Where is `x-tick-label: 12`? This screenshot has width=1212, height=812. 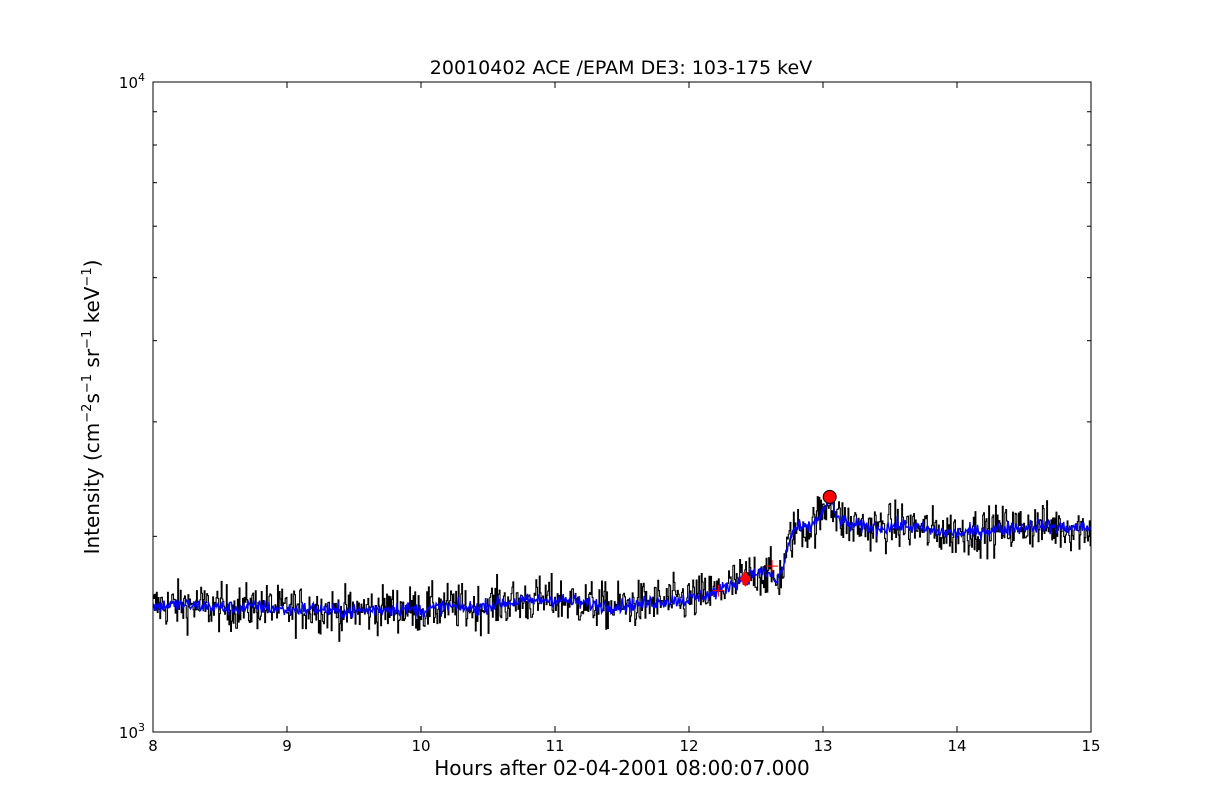
x-tick-label: 12 is located at coordinates (688, 746).